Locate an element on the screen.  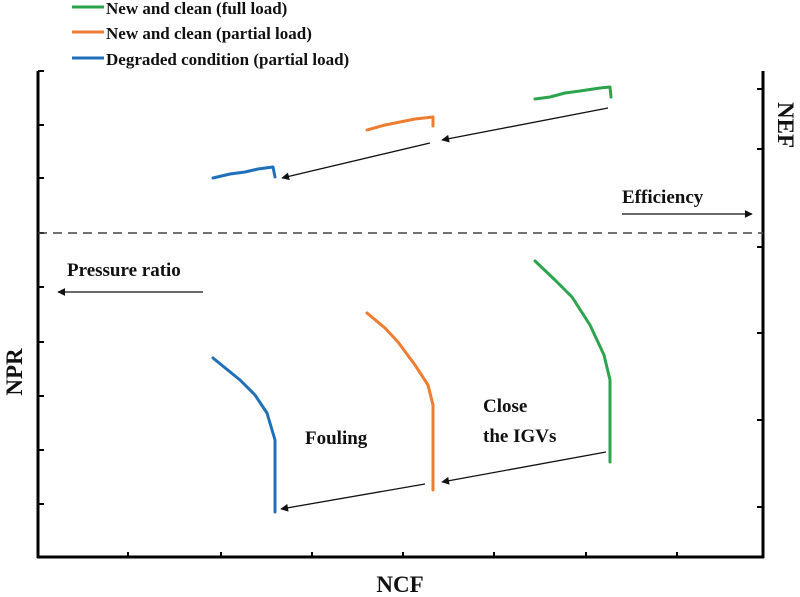
nef-curve-full-load is located at coordinates (573, 93).